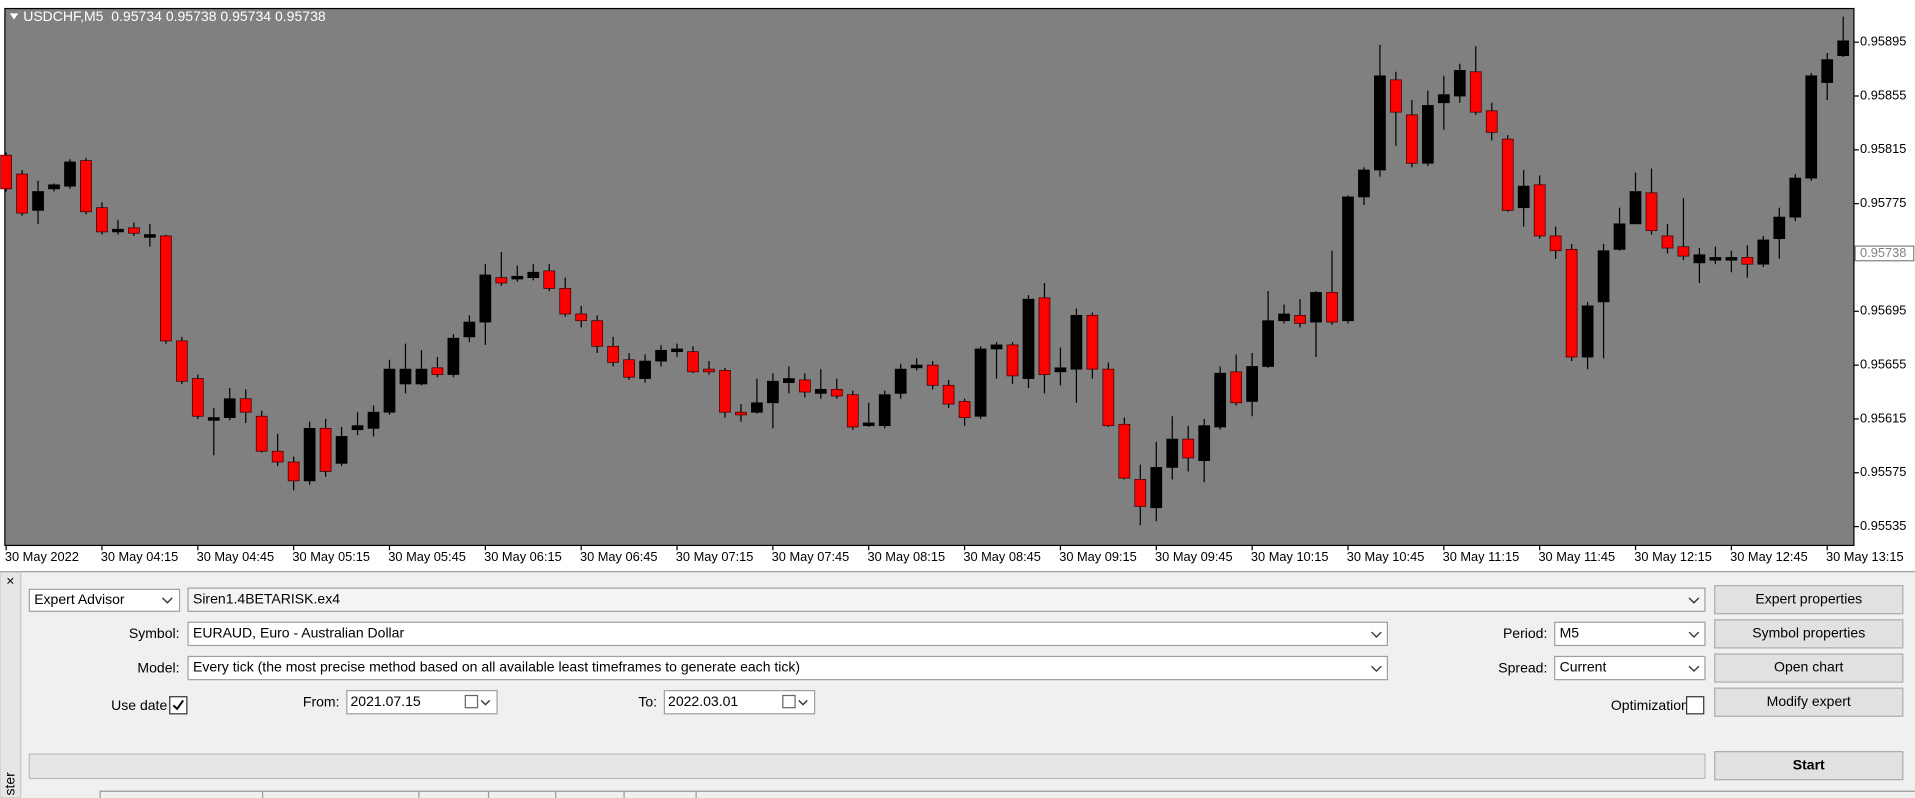  Describe the element at coordinates (1481, 556) in the screenshot. I see `x-tick-label: 30 May 11:15` at that location.